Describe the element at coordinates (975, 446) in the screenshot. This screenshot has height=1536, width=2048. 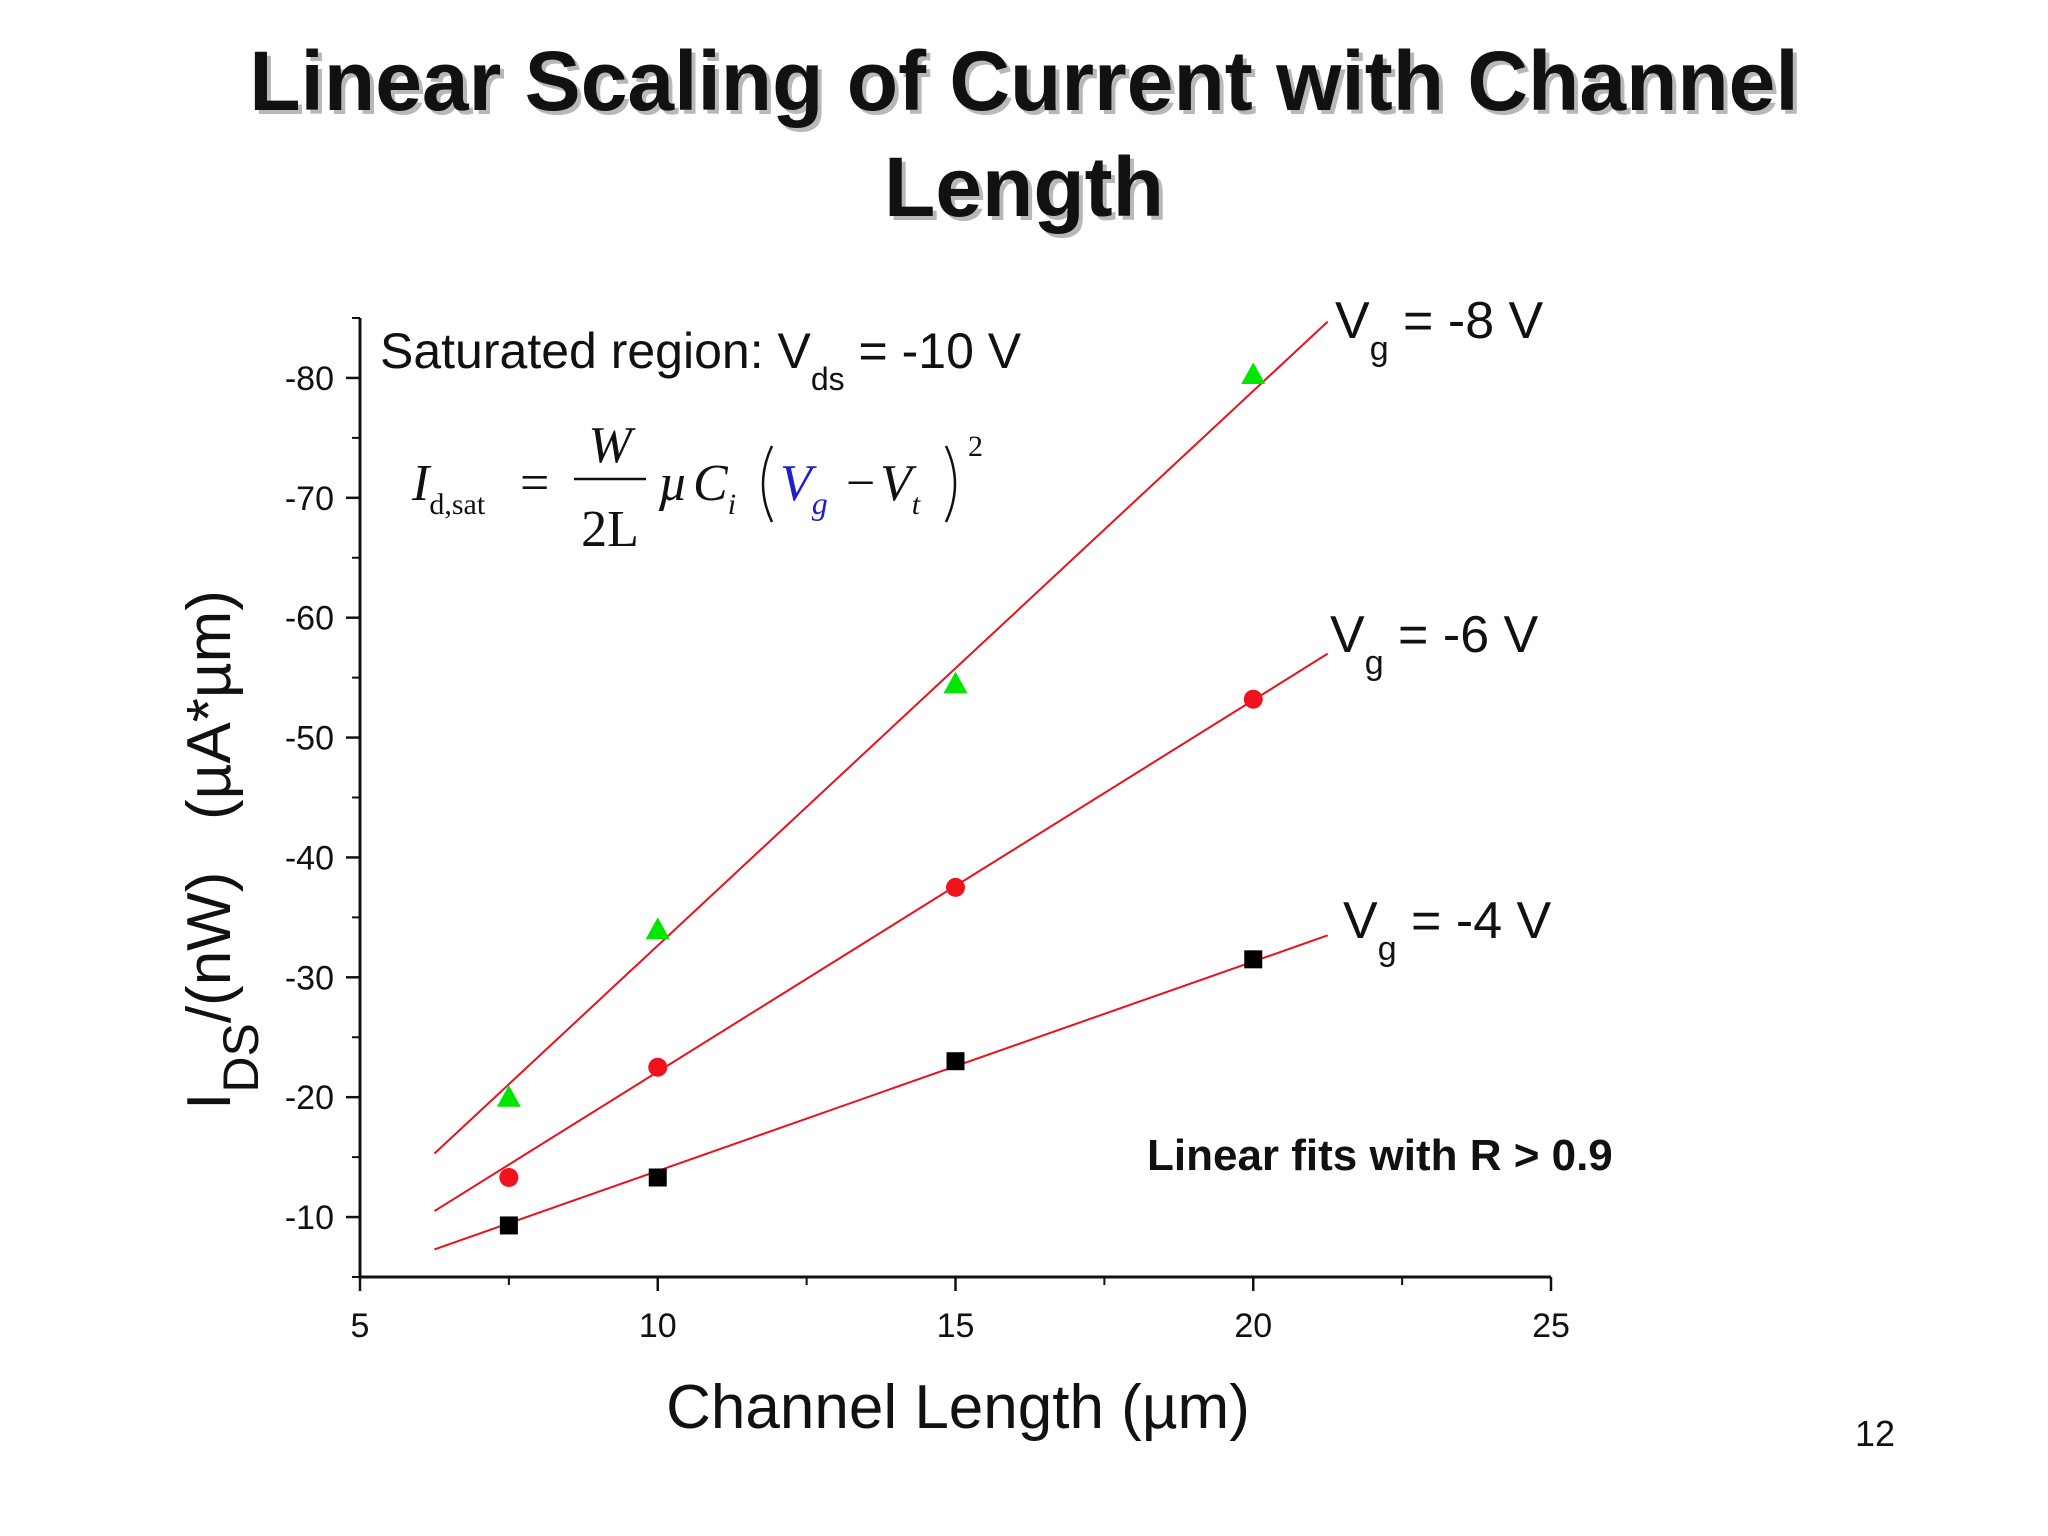
I see `formula-power: 2` at that location.